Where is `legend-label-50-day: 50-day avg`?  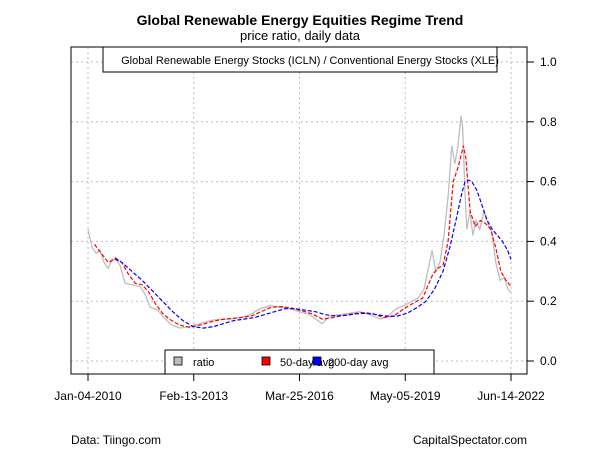 legend-label-50-day: 50-day avg is located at coordinates (307, 363).